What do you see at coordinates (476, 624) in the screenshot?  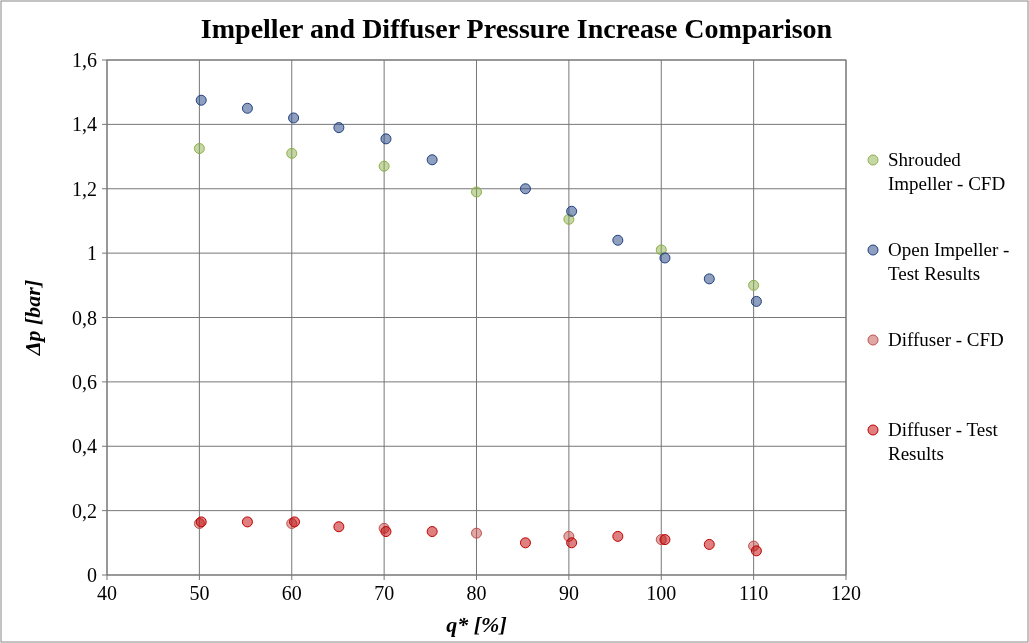 I see `x-axis-title: q* [%]` at bounding box center [476, 624].